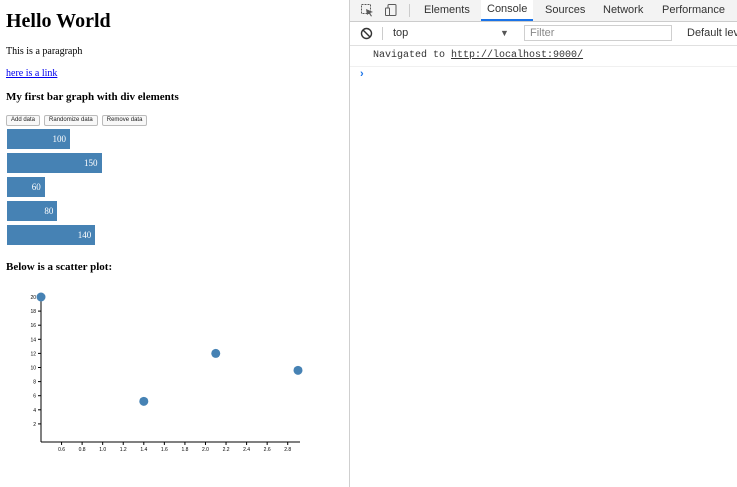 This screenshot has height=487, width=737. Describe the element at coordinates (51, 235) in the screenshot. I see `bar-4: 140` at that location.